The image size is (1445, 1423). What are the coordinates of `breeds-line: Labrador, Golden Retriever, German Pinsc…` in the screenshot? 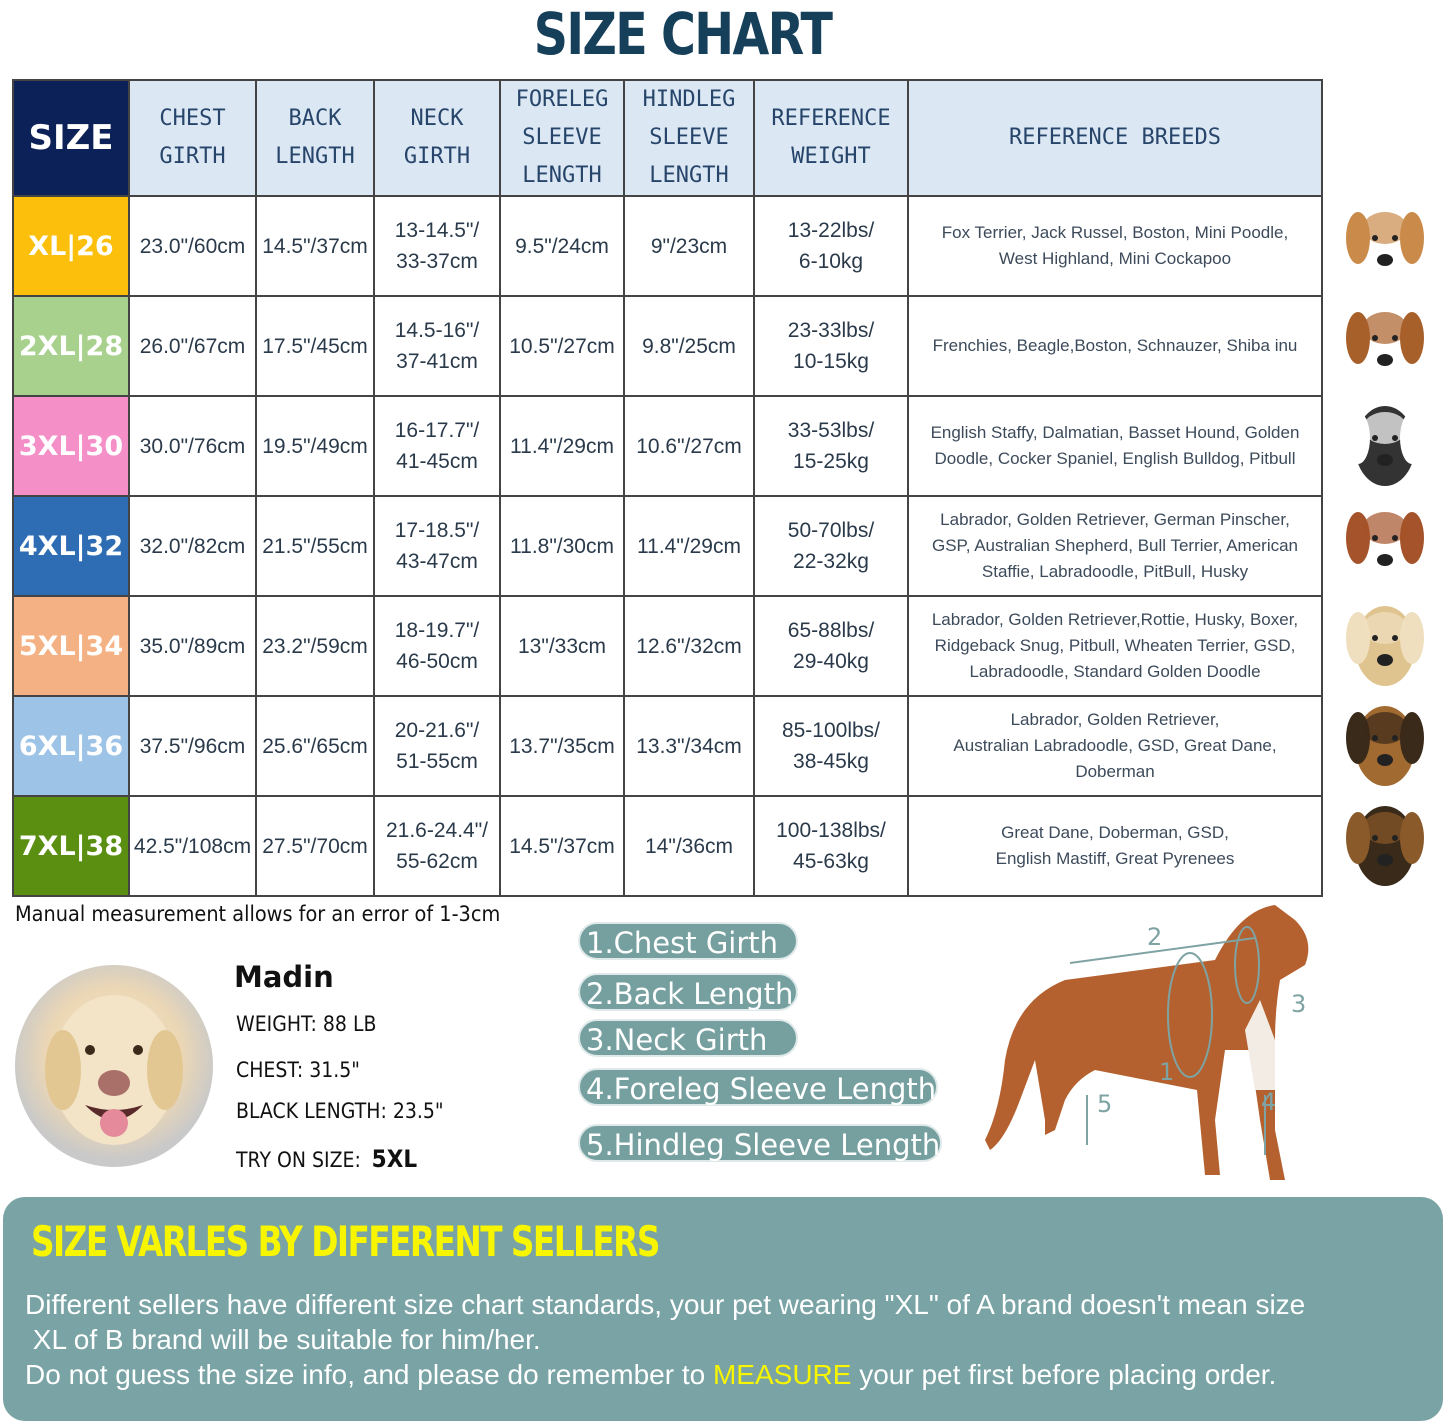 It's located at (1115, 519).